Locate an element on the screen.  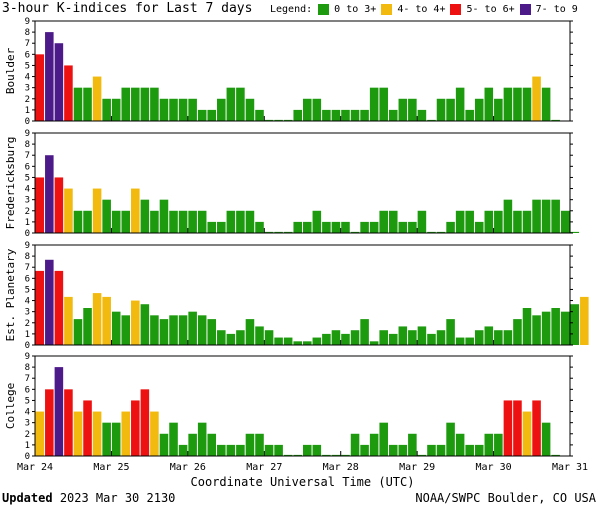
legend-text-storm: 5- to 6+ is located at coordinates (490, 9).